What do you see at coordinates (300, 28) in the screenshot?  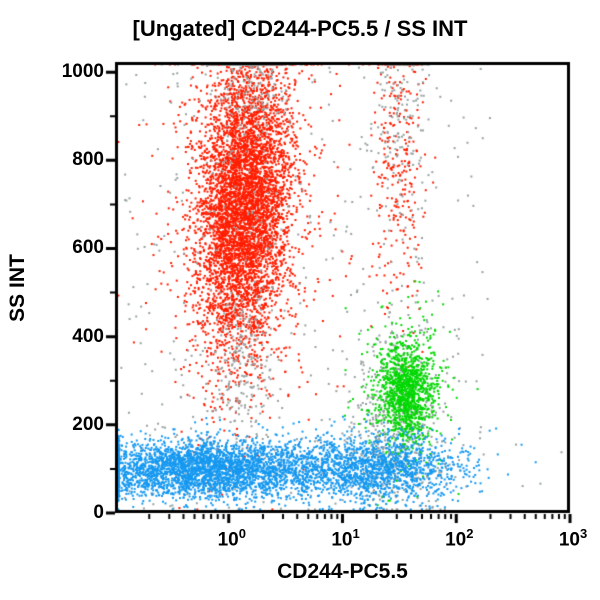 I see `plot-title: [Ungated] CD244-PC5.5 / SS INT` at bounding box center [300, 28].